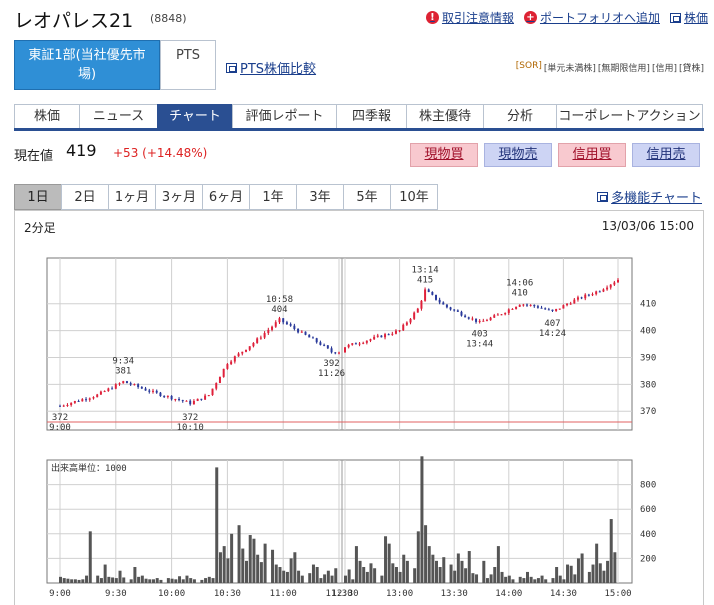 The image size is (714, 605). What do you see at coordinates (271, 67) in the screenshot?
I see `pts-compare-link: PTS株価比較` at bounding box center [271, 67].